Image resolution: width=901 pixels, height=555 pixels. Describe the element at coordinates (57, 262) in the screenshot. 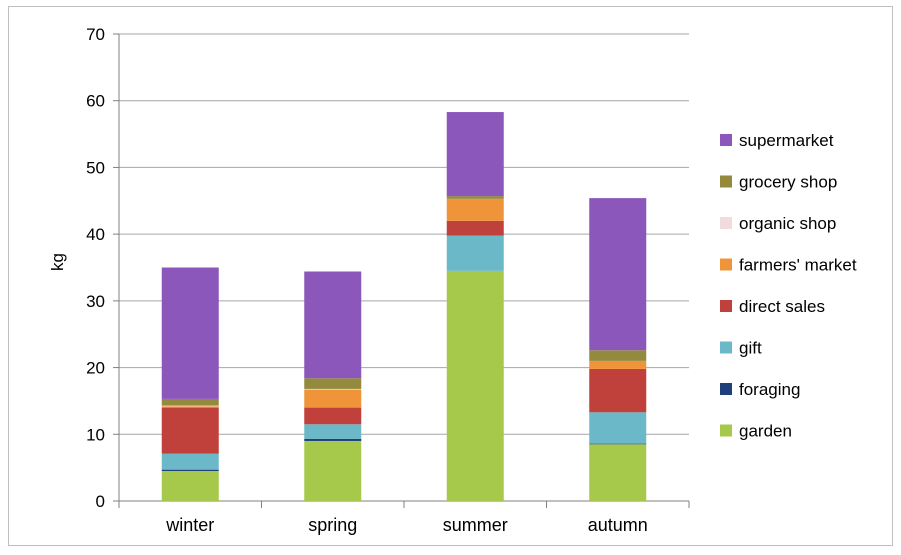

I see `y-axis-label: kg` at that location.